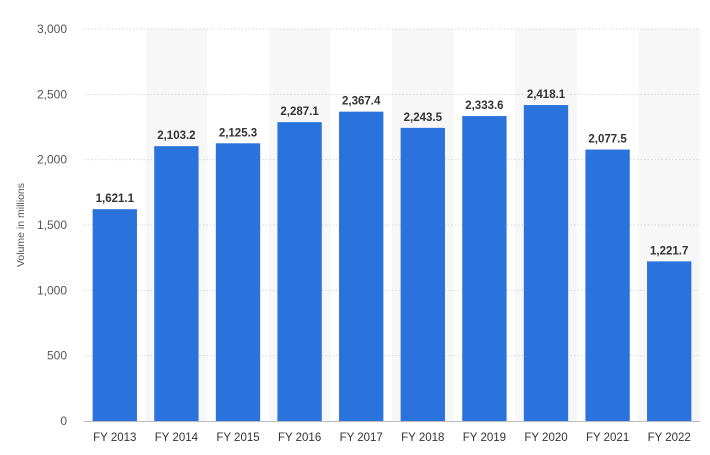 The height and width of the screenshot is (455, 710). What do you see at coordinates (669, 438) in the screenshot?
I see `x-tick-label: FY 2022` at bounding box center [669, 438].